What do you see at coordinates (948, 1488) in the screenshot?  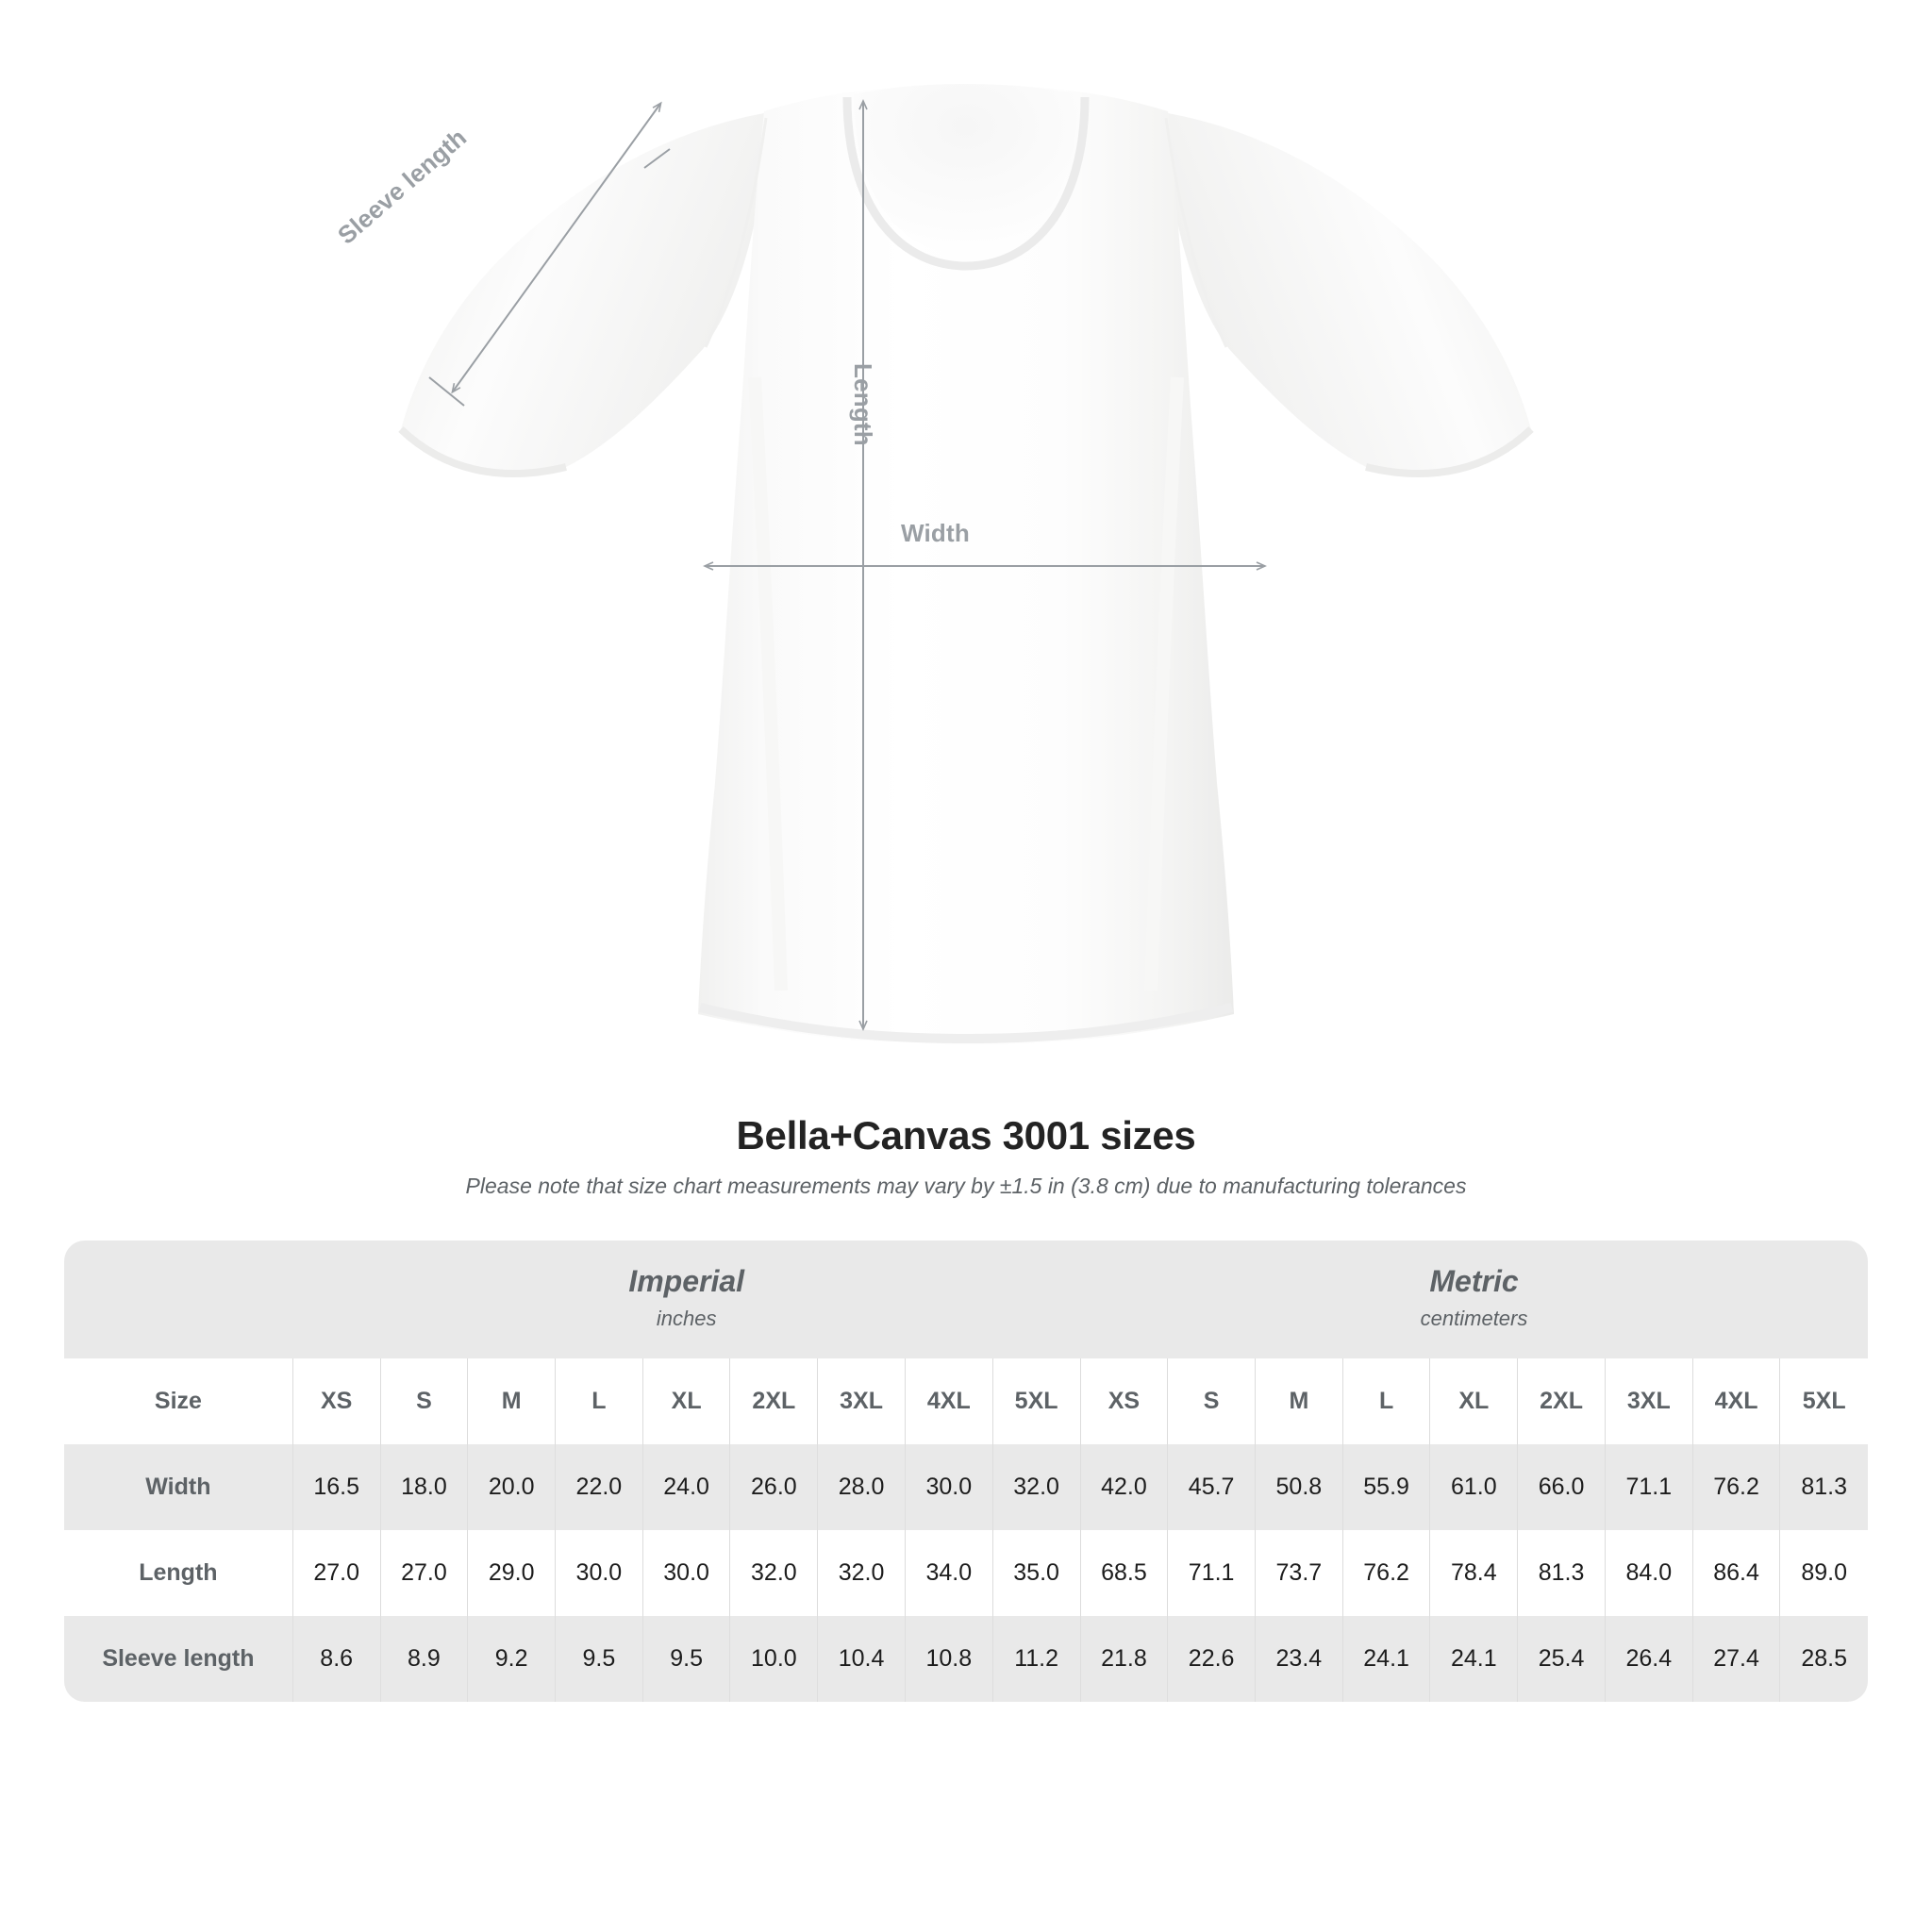 I see `cell-width-4xl-imperial: 30.0` at bounding box center [948, 1488].